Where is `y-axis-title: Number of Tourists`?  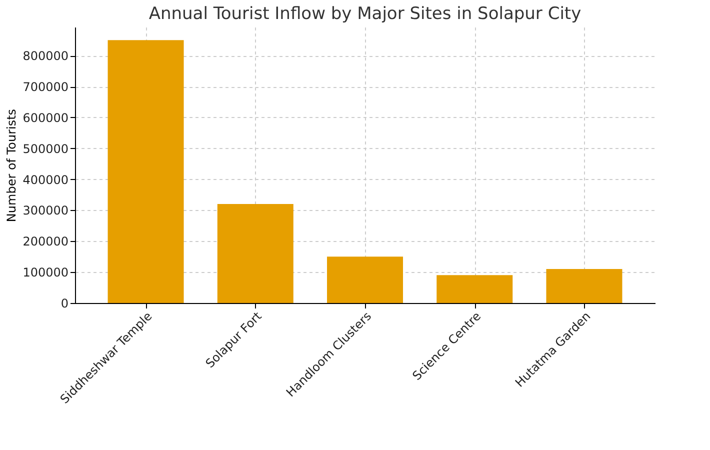
y-axis-title: Number of Tourists is located at coordinates (11, 165).